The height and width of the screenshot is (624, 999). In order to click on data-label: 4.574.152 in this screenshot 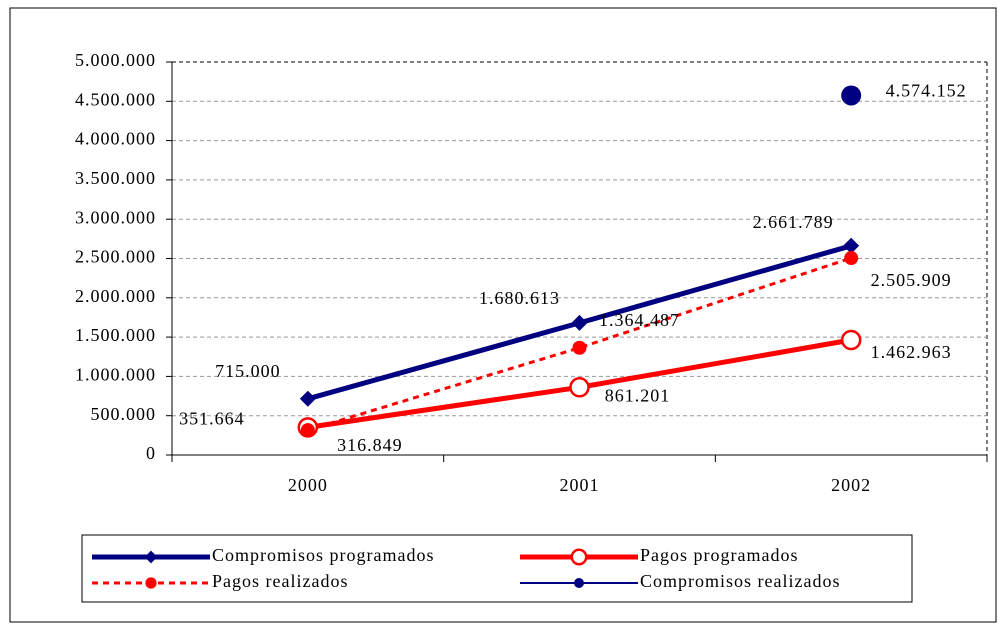, I will do `click(926, 91)`.